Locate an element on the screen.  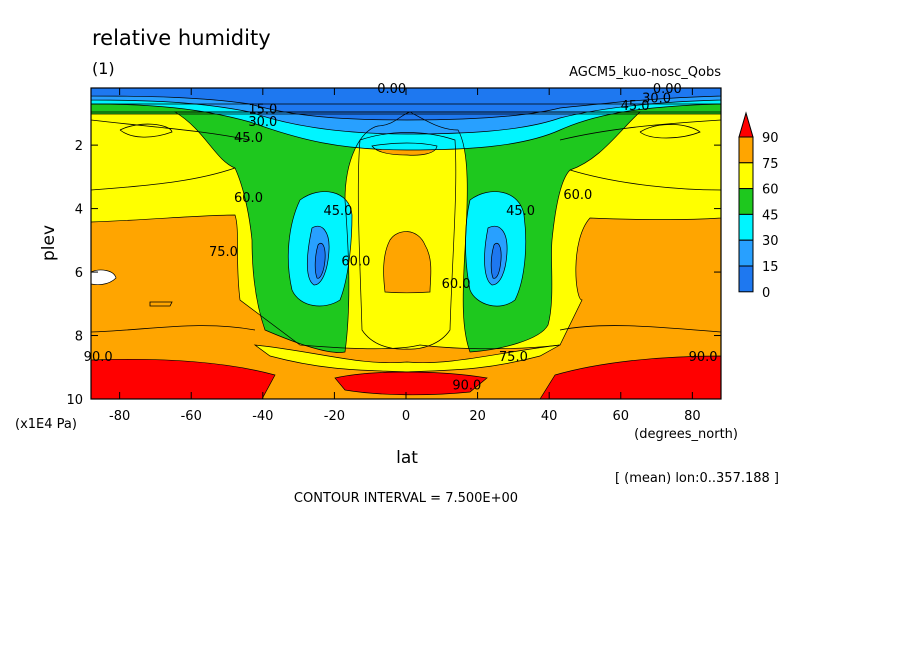
region-90-right is located at coordinates (630, 377).